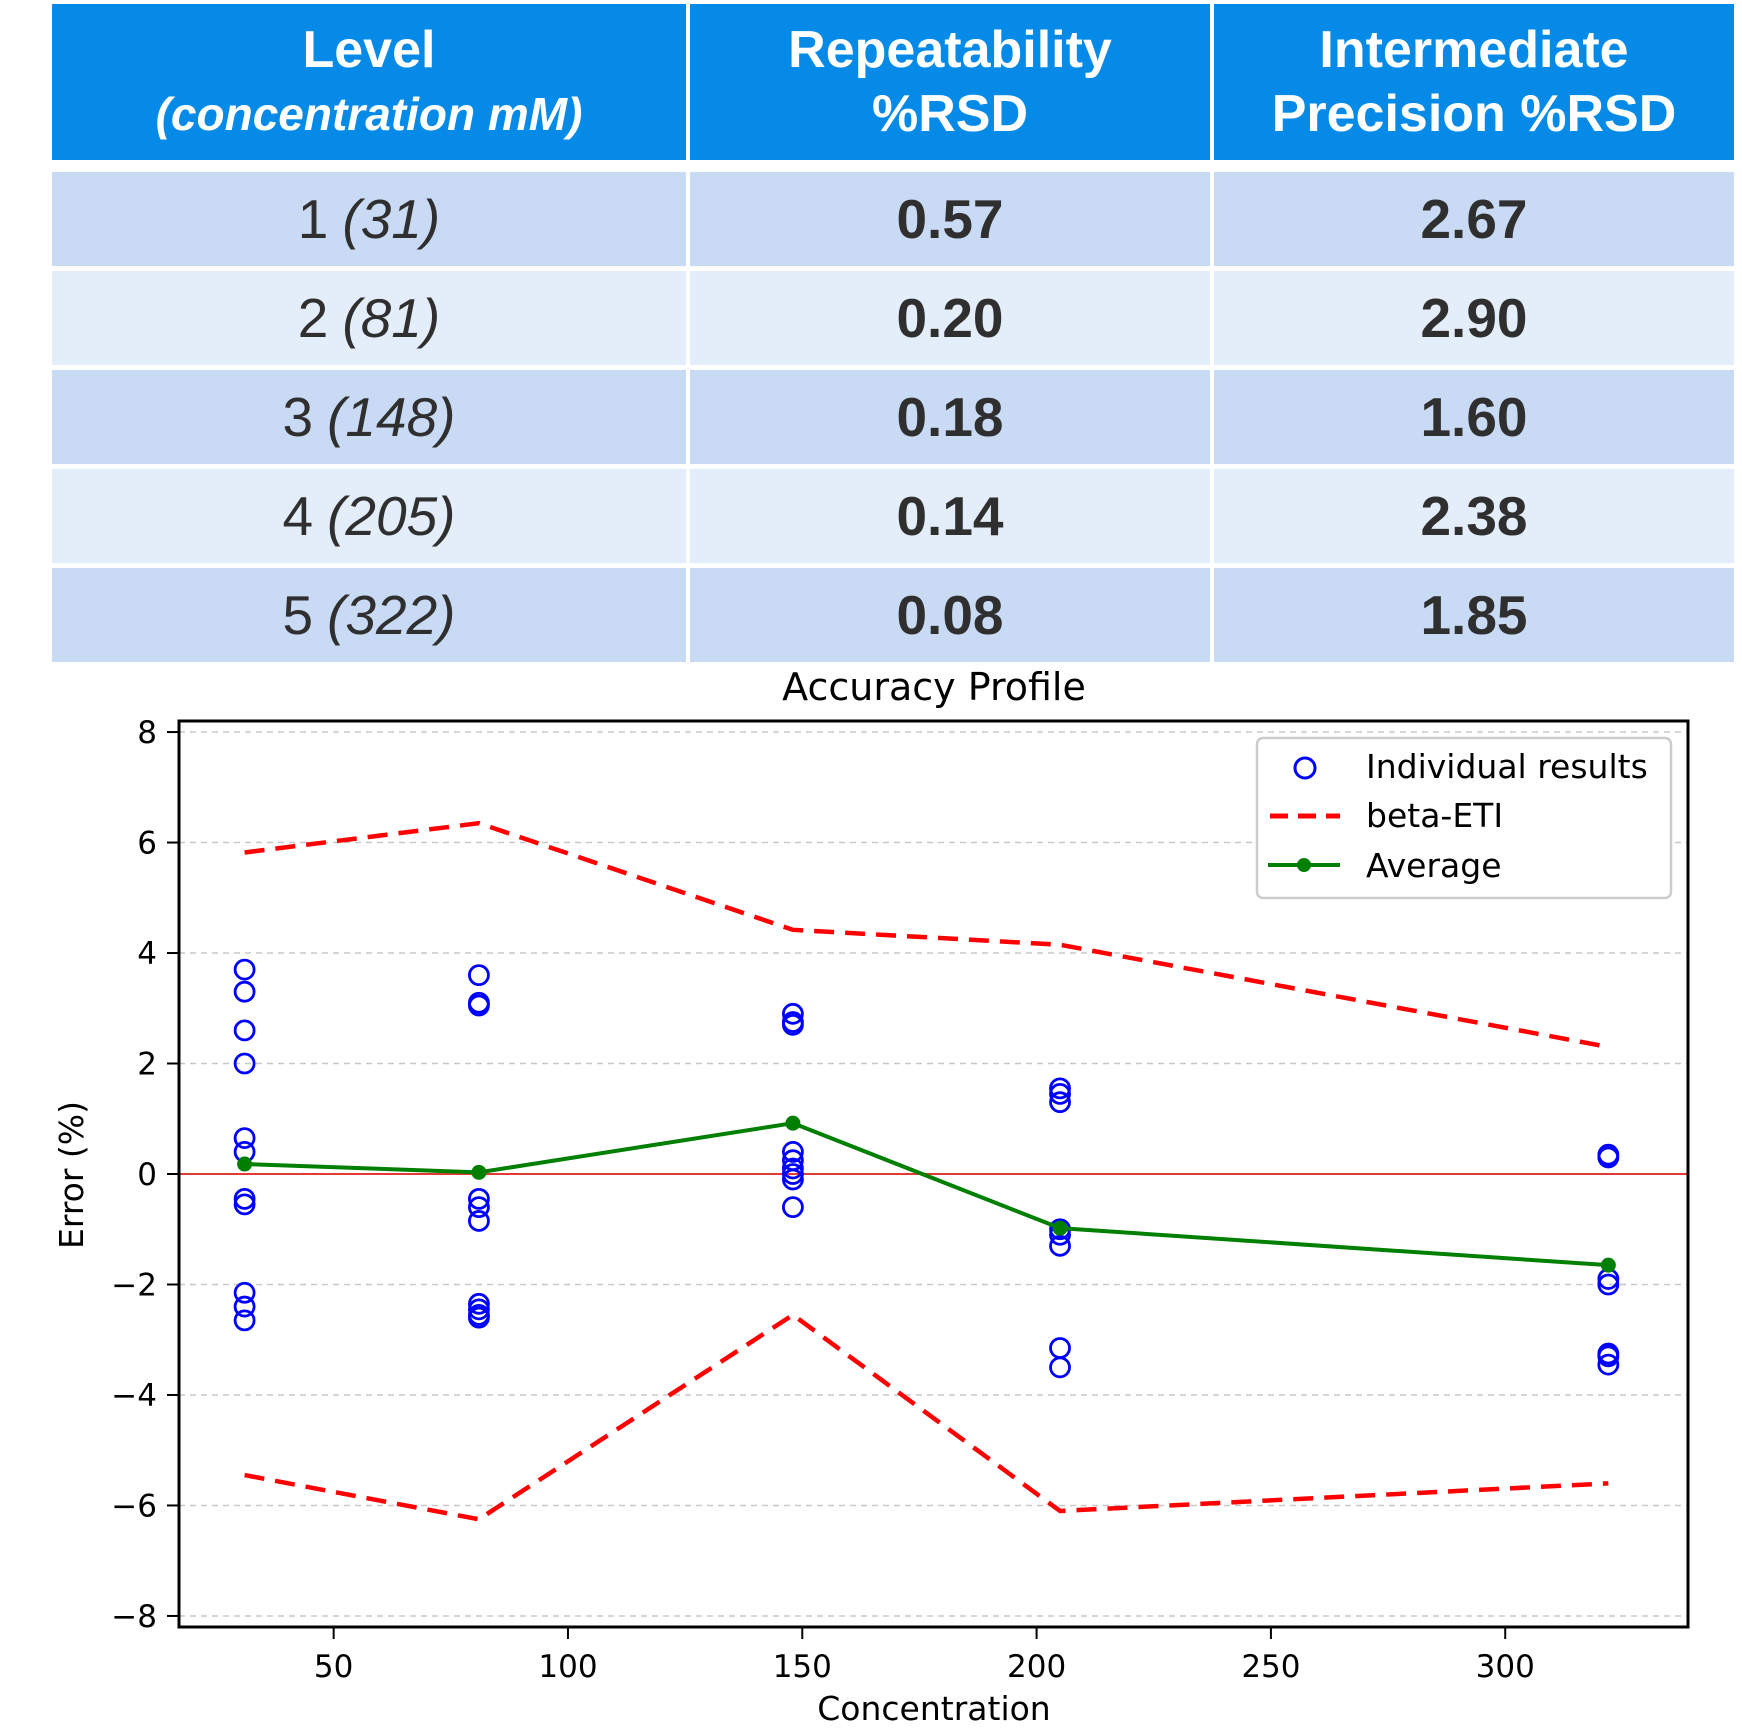 The width and height of the screenshot is (1742, 1731). What do you see at coordinates (391, 318) in the screenshot?
I see `level-concentration: (81)` at bounding box center [391, 318].